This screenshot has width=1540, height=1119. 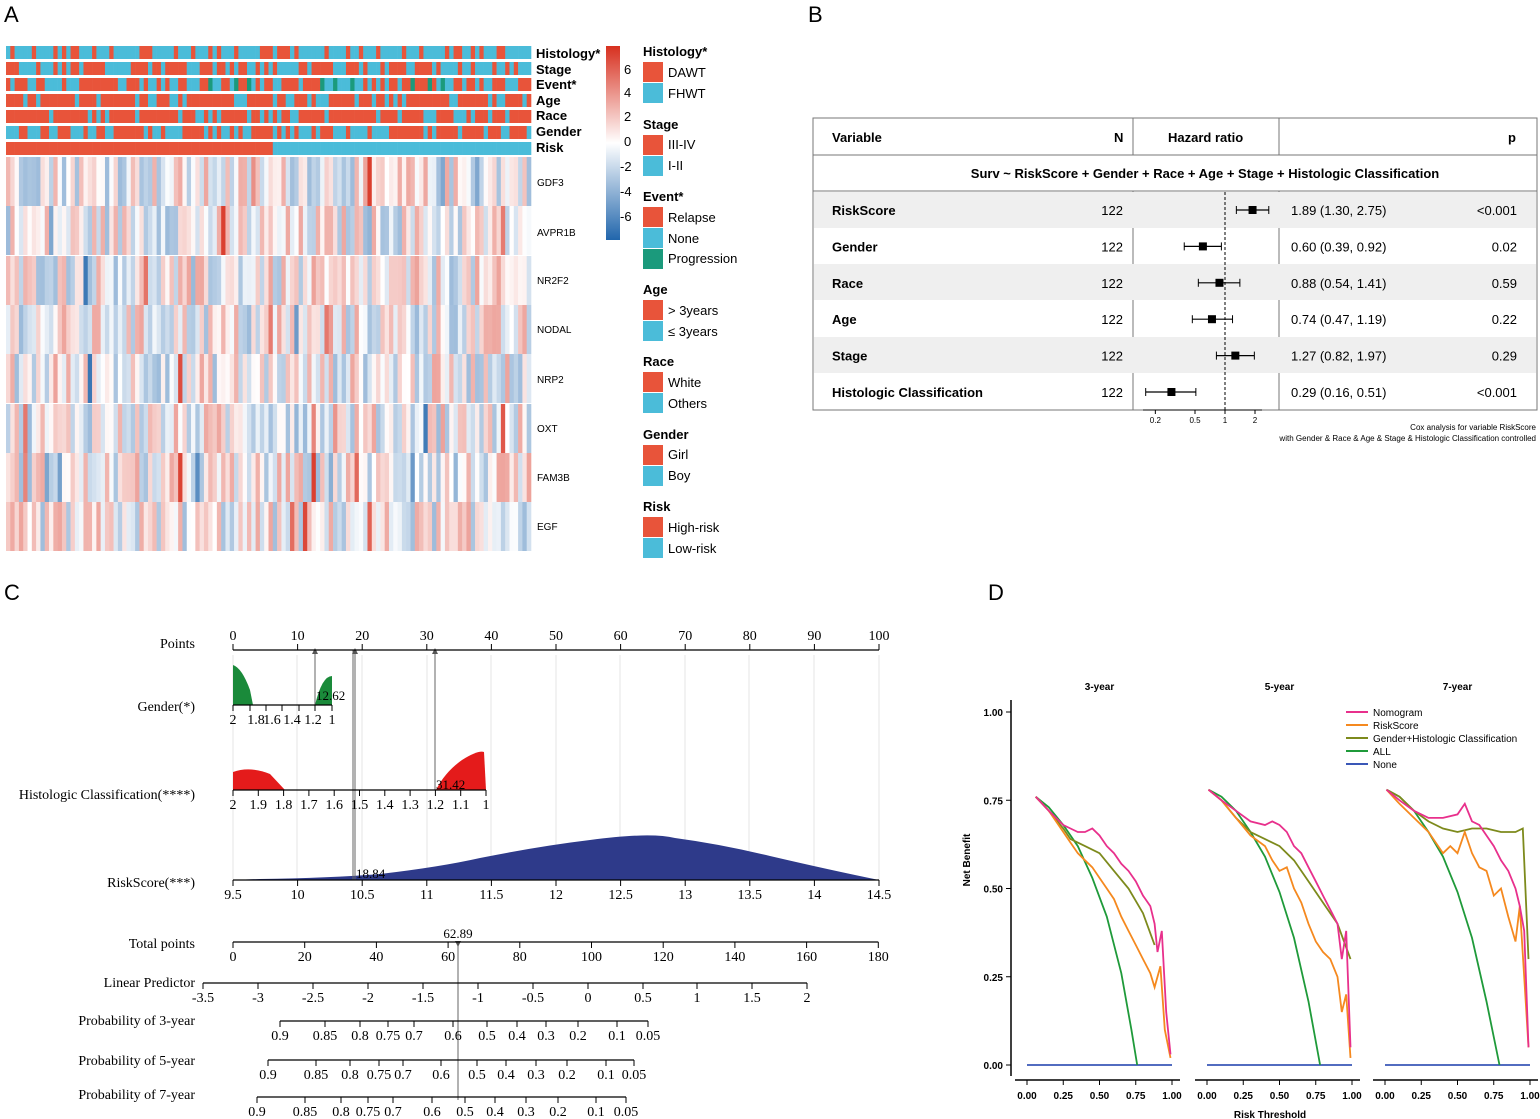 What do you see at coordinates (653, 145) in the screenshot?
I see `legend-swatch` at bounding box center [653, 145].